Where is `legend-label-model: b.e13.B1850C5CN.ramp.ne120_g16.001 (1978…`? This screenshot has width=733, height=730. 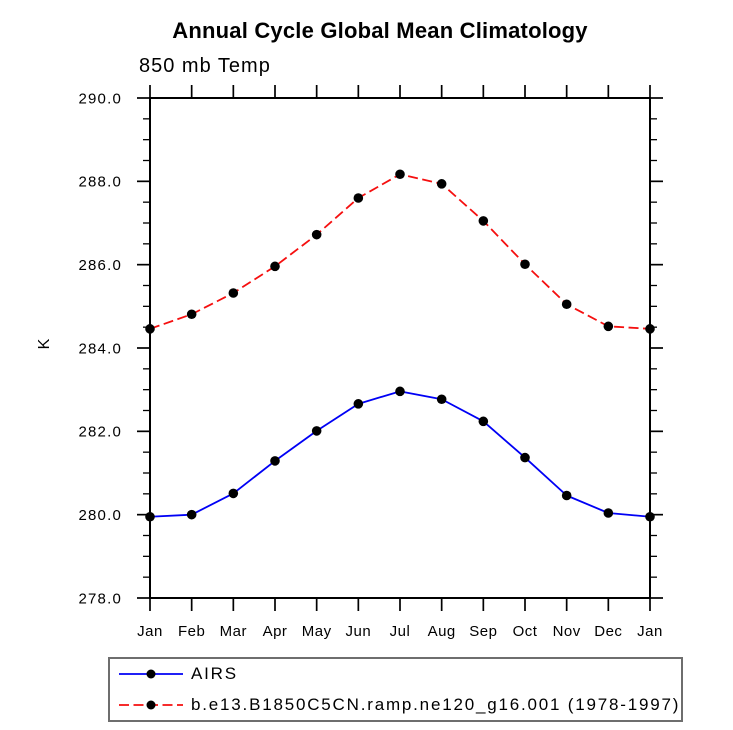
legend-label-model: b.e13.B1850C5CN.ramp.ne120_g16.001 (1978… is located at coordinates (436, 704).